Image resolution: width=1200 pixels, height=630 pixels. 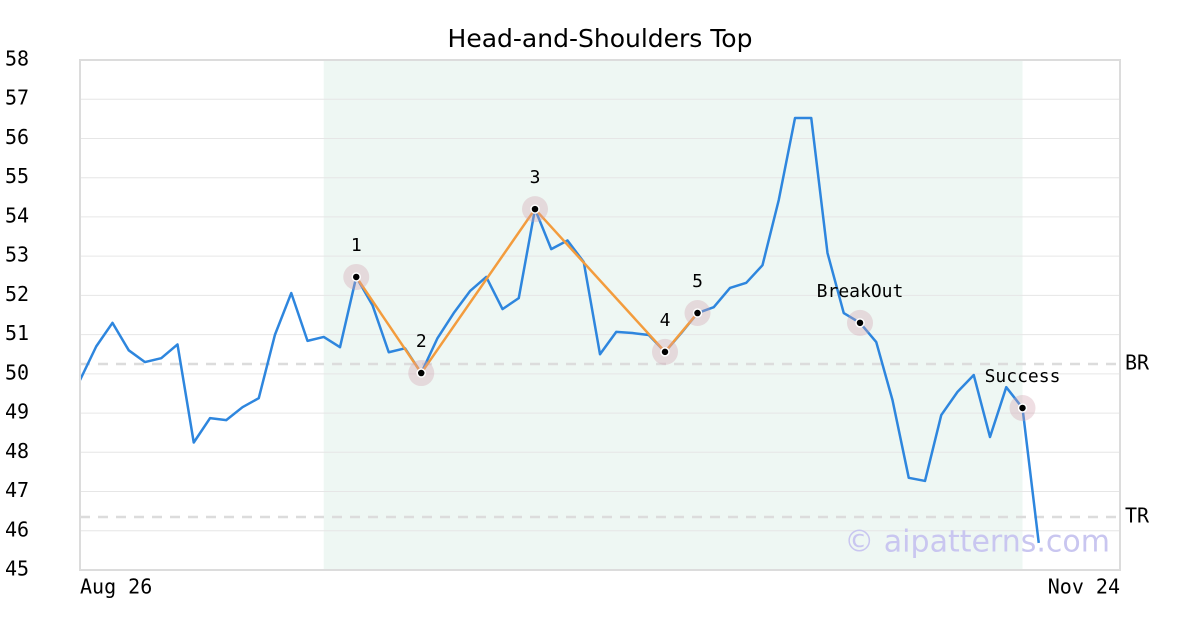 What do you see at coordinates (1023, 376) in the screenshot?
I see `pattern-label: Success` at bounding box center [1023, 376].